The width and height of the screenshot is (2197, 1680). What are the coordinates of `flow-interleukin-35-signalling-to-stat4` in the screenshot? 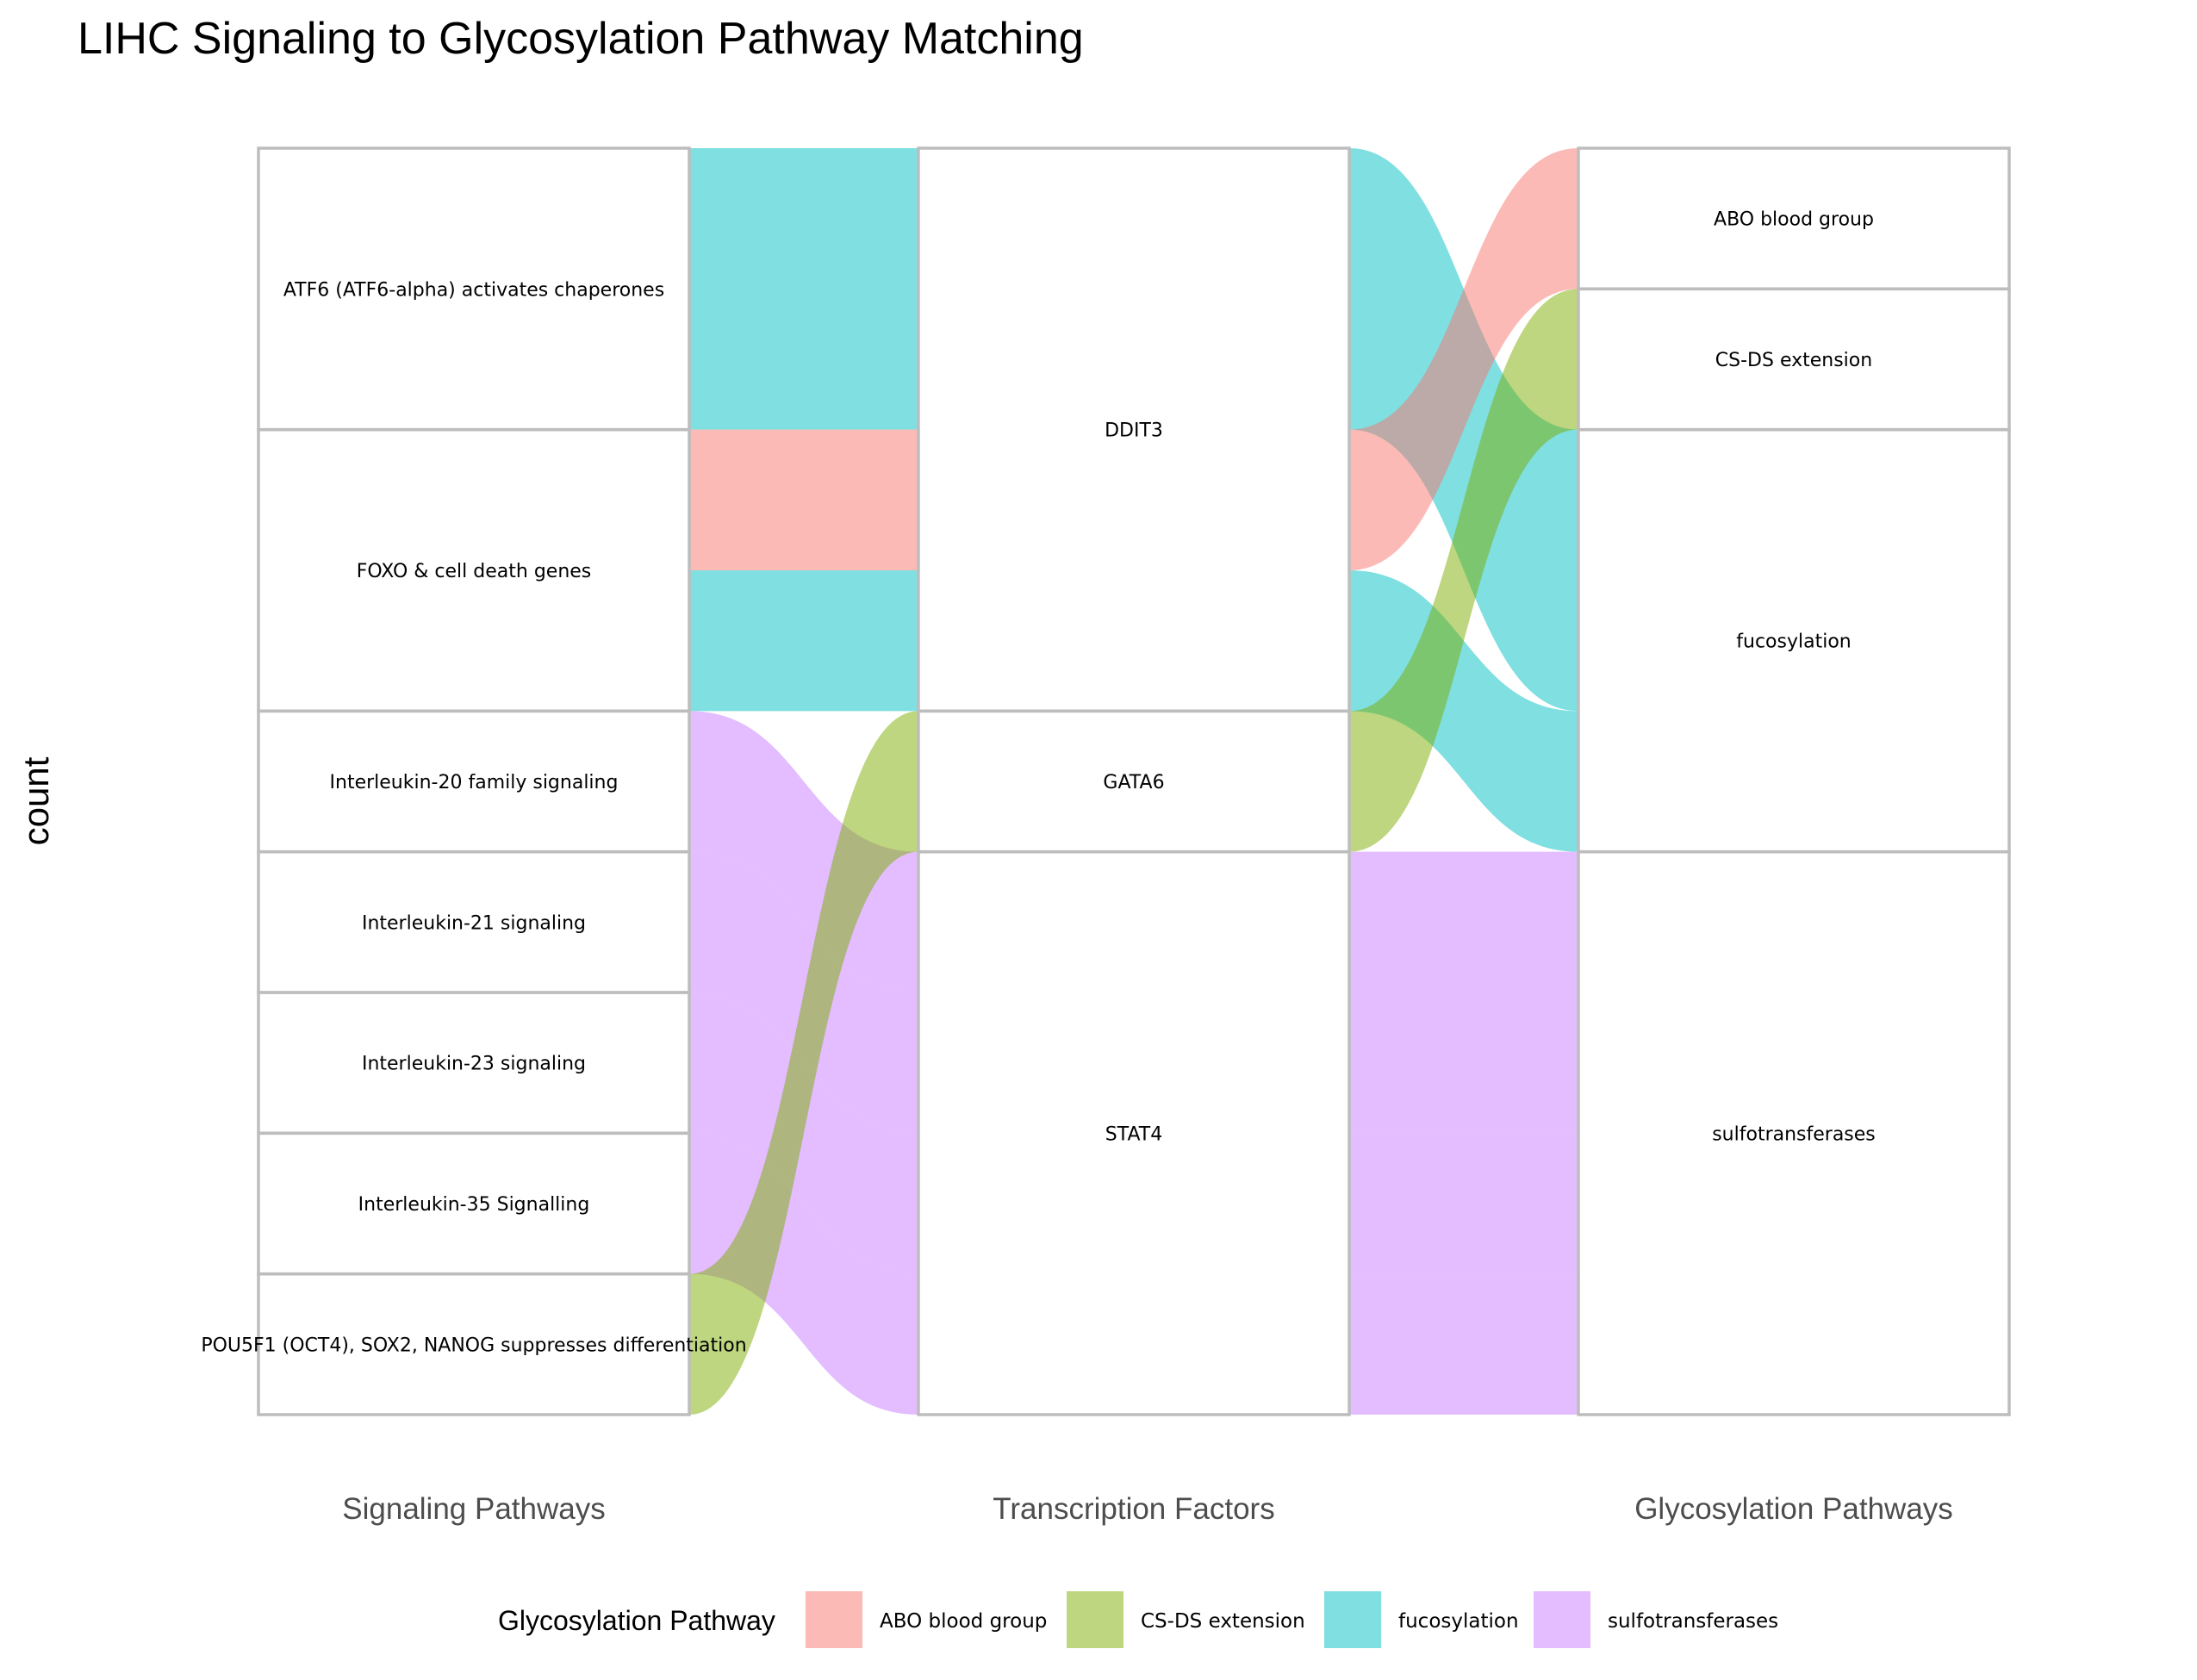 It's located at (803, 1274).